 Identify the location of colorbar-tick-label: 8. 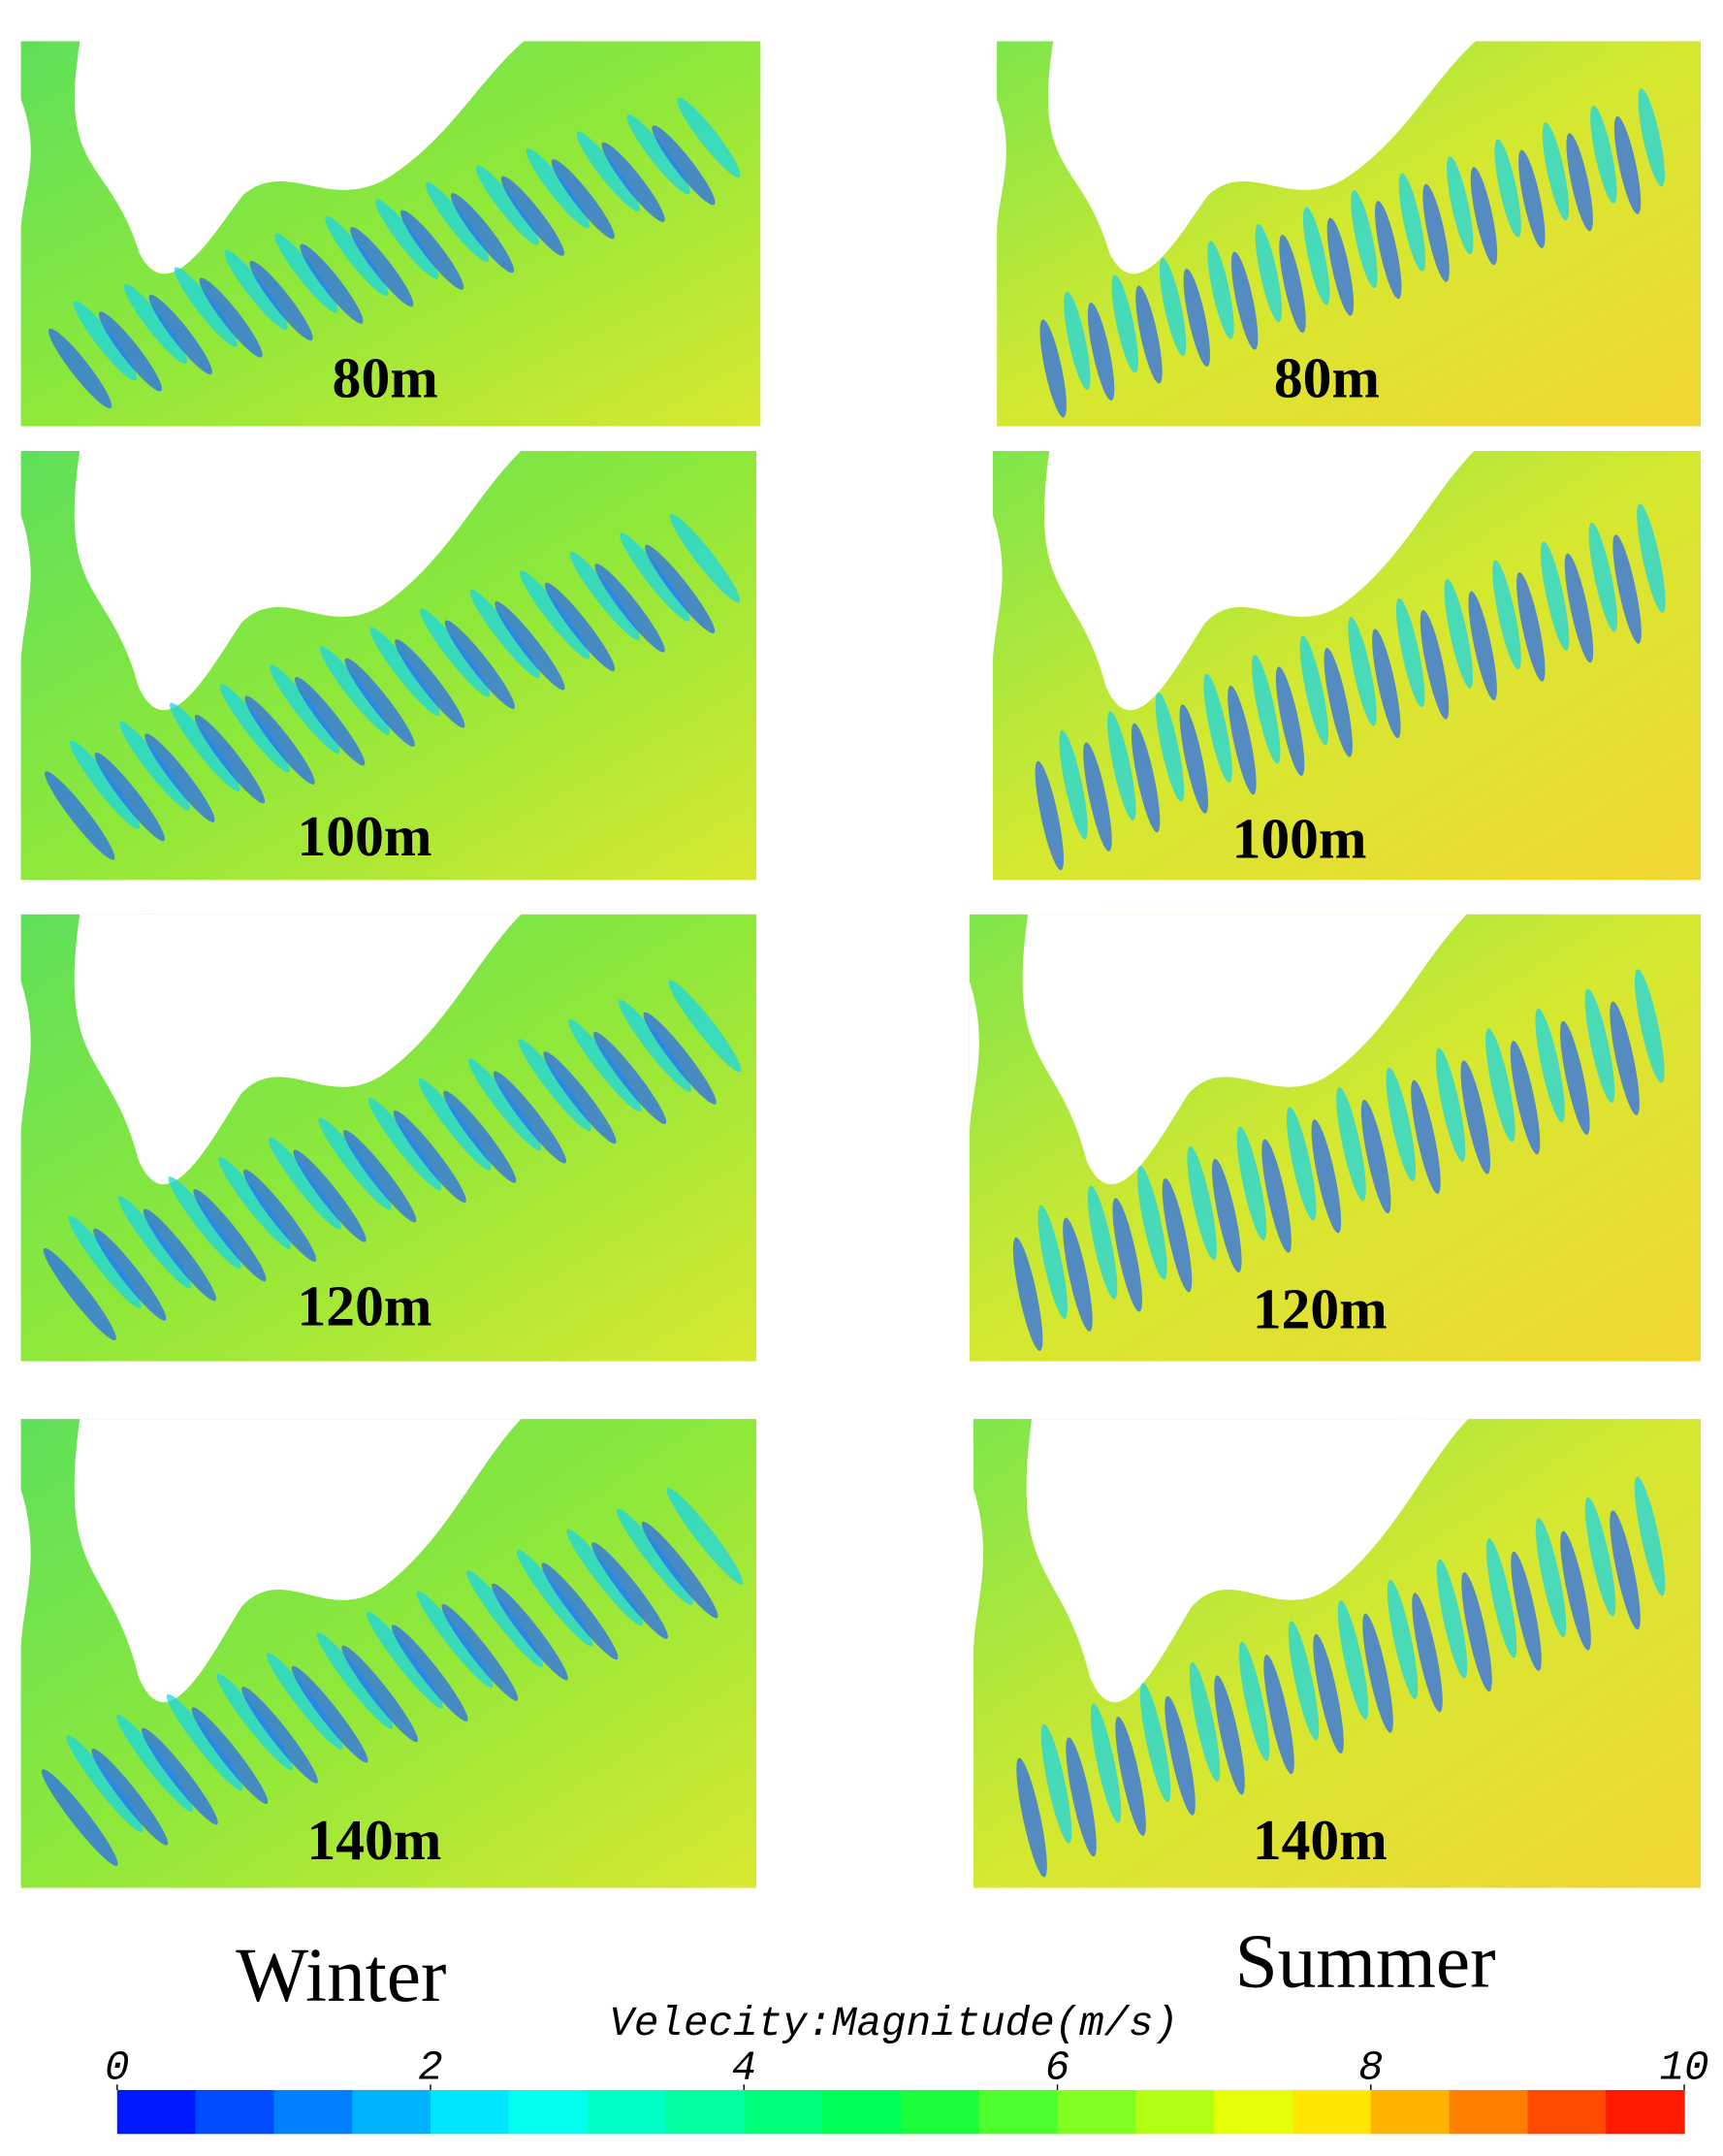
(1371, 2068).